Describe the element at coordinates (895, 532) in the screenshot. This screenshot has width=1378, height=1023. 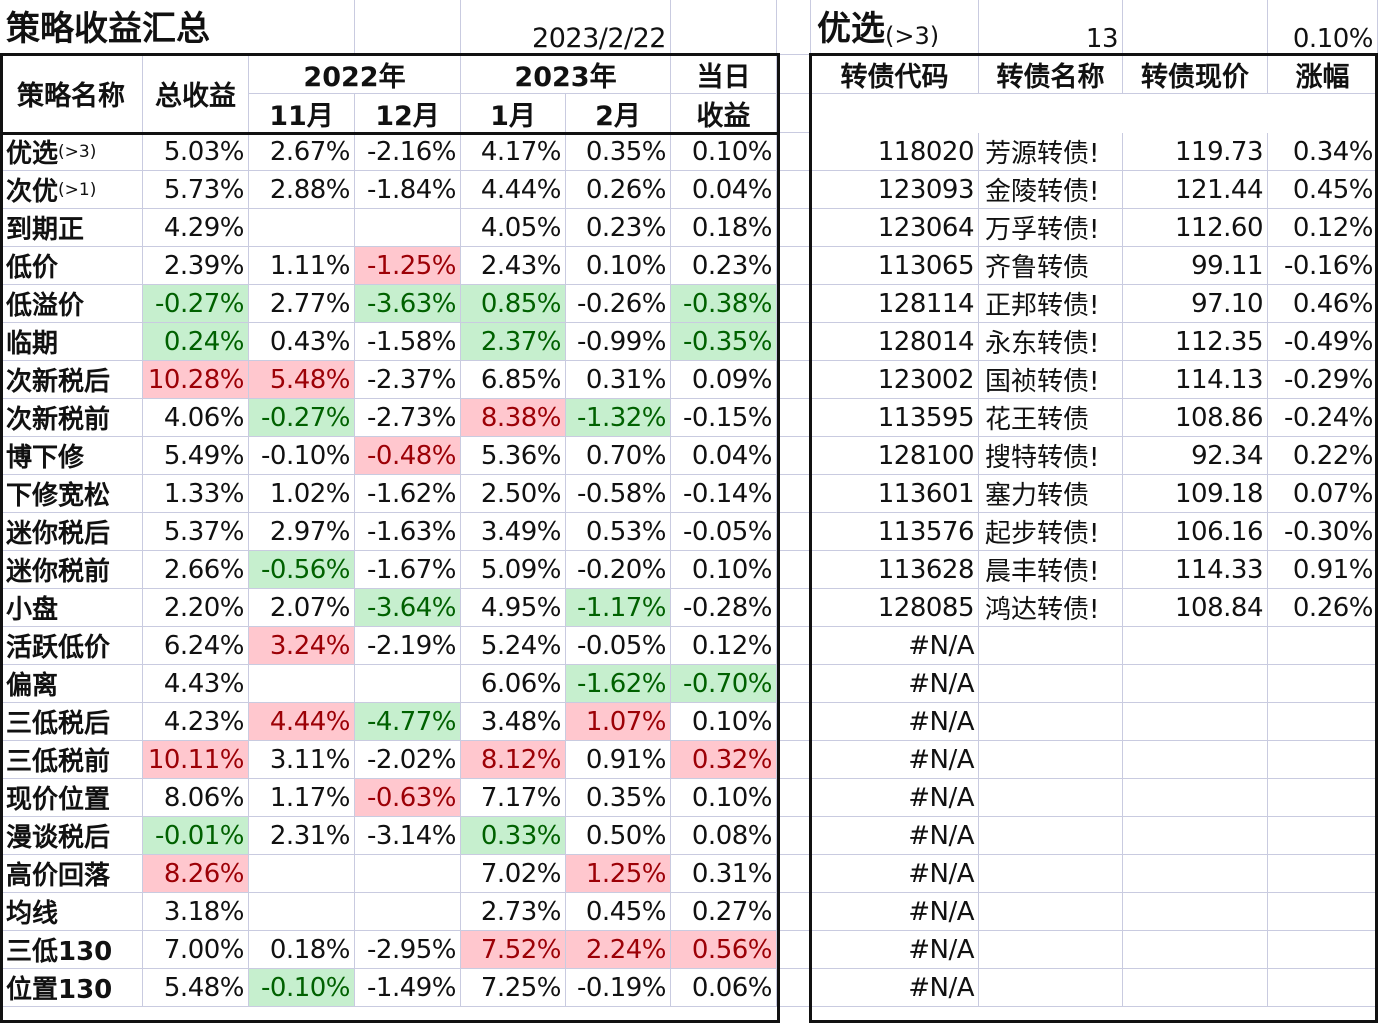
I see `bond-code: 113576` at that location.